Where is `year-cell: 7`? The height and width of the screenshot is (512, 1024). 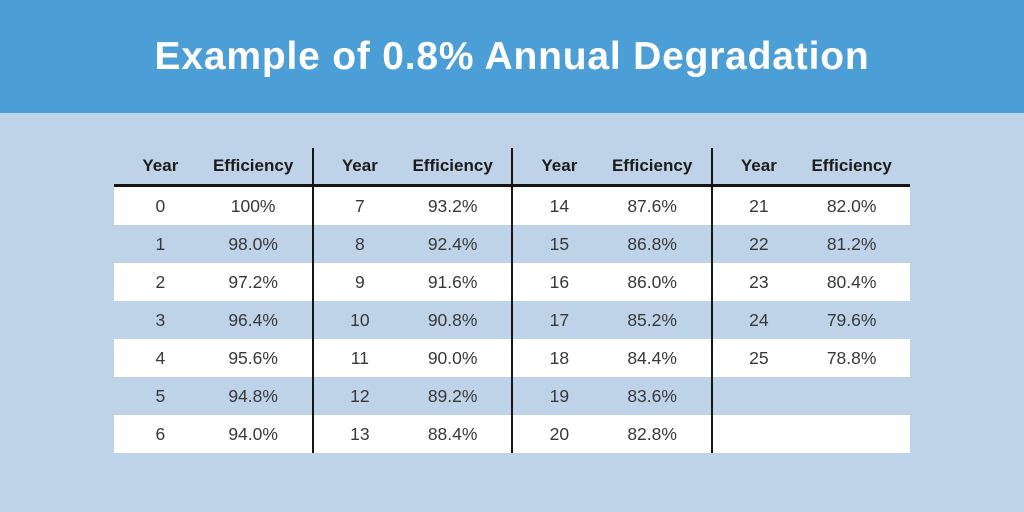
year-cell: 7 is located at coordinates (360, 205).